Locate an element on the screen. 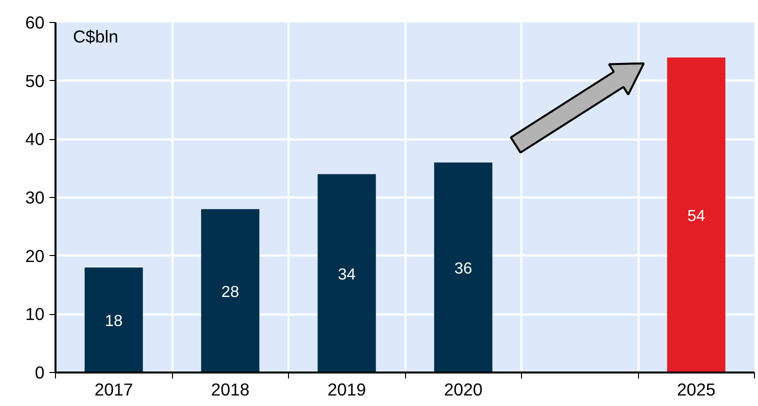 The width and height of the screenshot is (758, 406). x-tick-label: 2020 is located at coordinates (463, 390).